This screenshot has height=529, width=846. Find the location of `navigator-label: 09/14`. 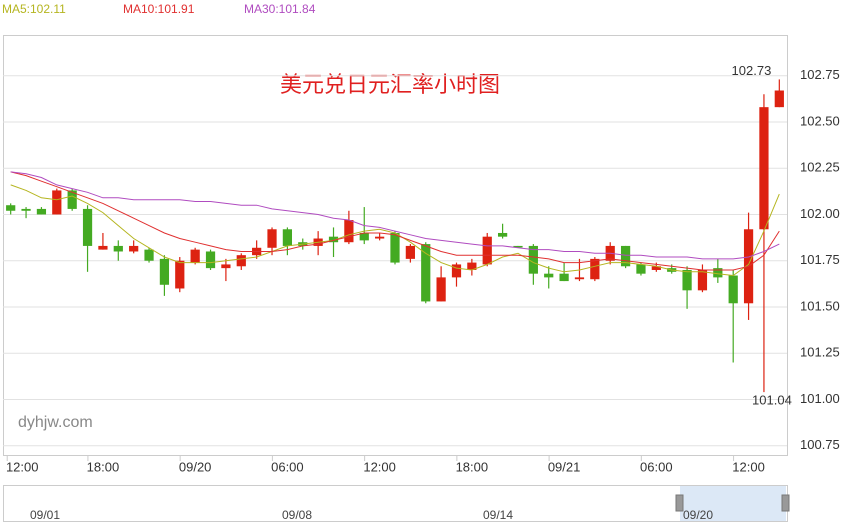

navigator-label: 09/14 is located at coordinates (498, 515).